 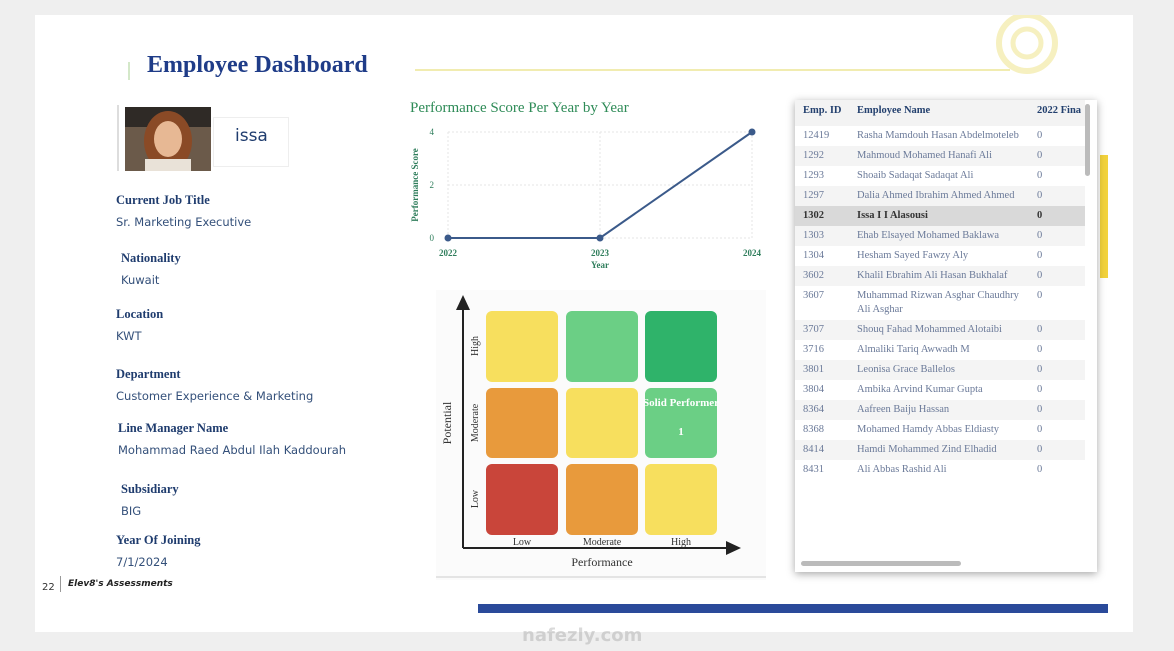 What do you see at coordinates (151, 258) in the screenshot?
I see `field-label: Nationality` at bounding box center [151, 258].